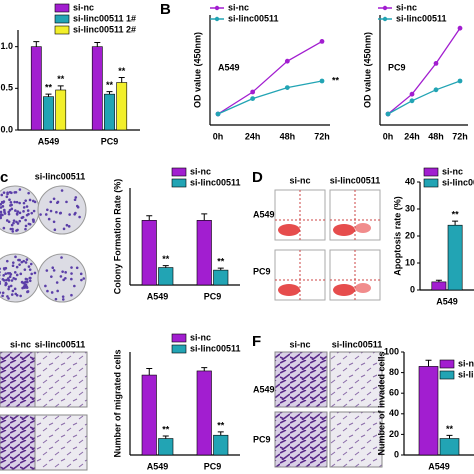 This screenshot has width=474, height=474. I want to click on image-label: A549, so click(264, 389).